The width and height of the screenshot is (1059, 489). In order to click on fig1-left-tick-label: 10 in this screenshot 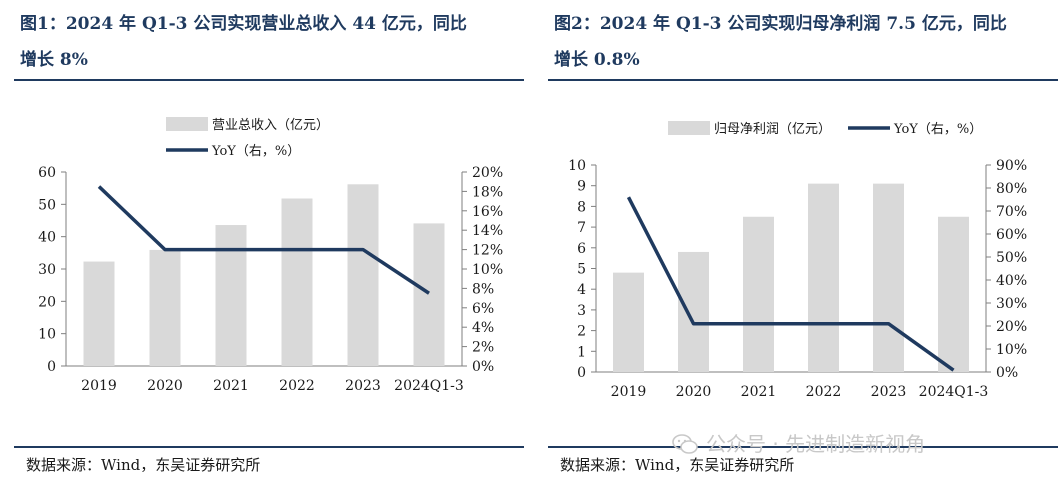, I will do `click(47, 335)`.